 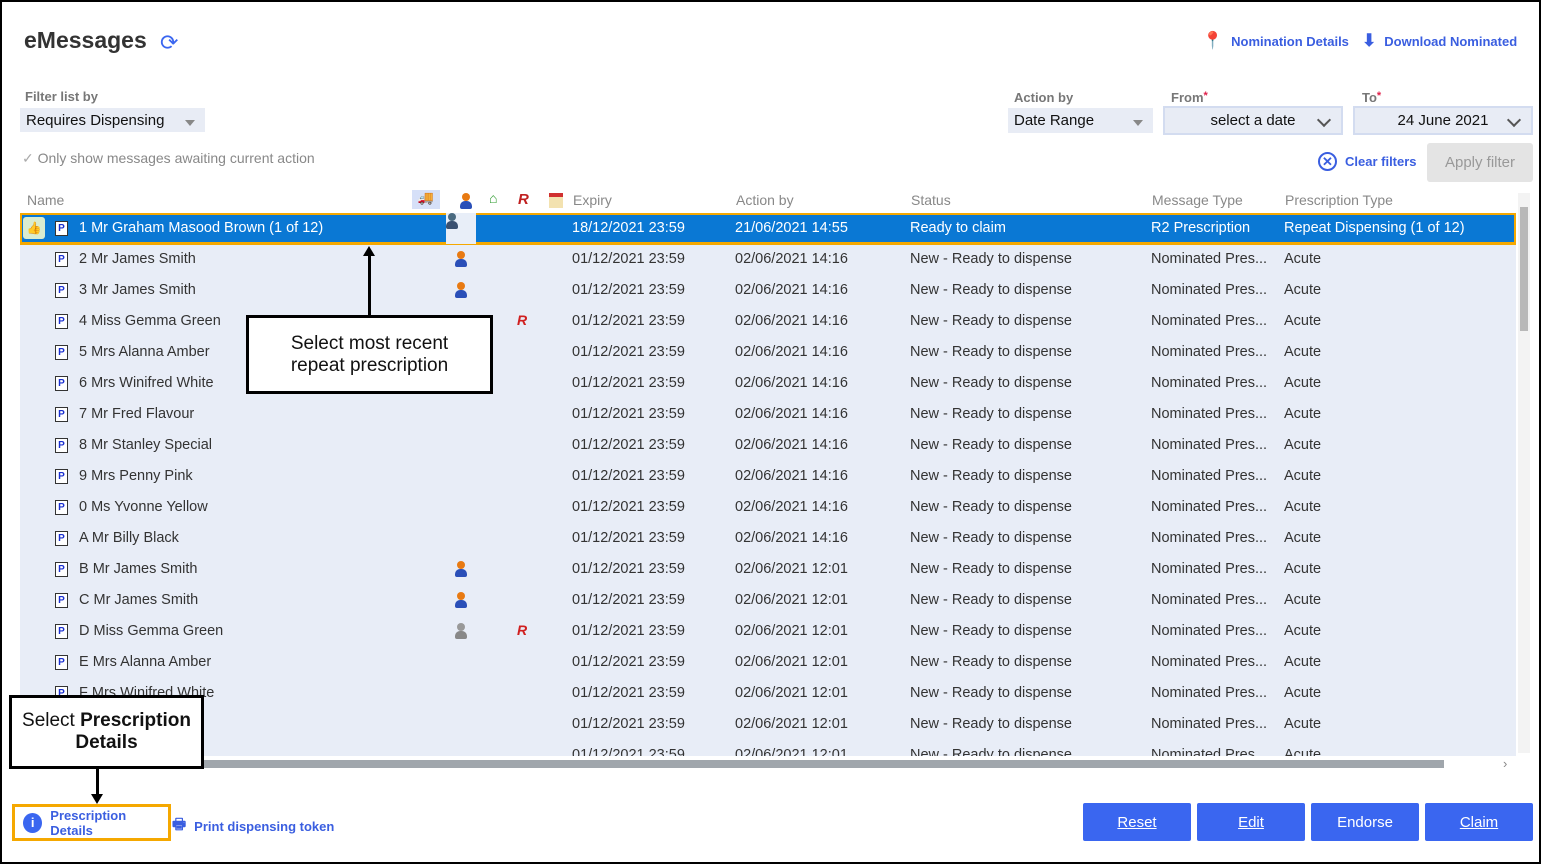 I want to click on filter-label: Filter list by, so click(x=61, y=96).